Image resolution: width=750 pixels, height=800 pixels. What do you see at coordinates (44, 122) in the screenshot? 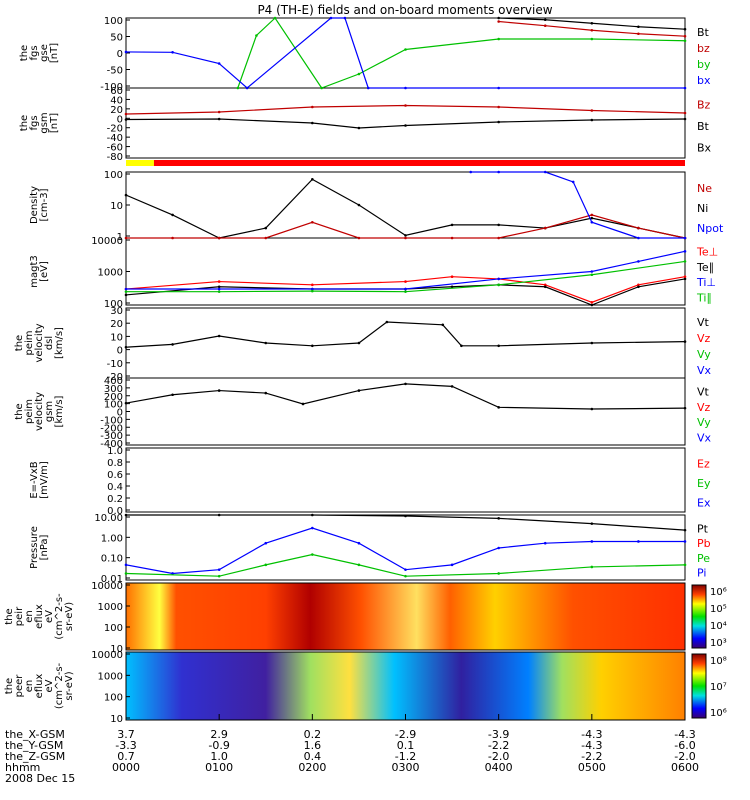
I see `y-axis-label-line: gsm` at bounding box center [44, 122].